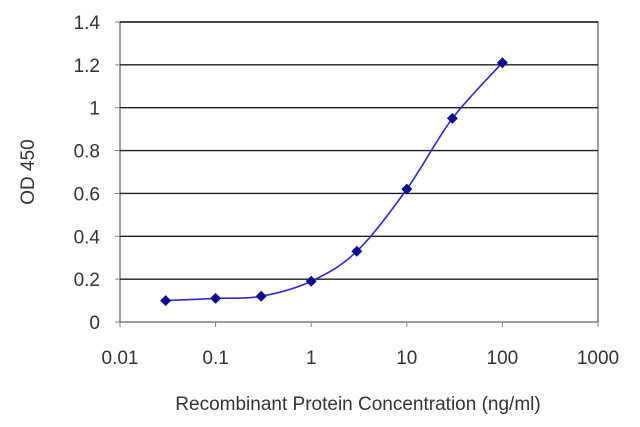 This screenshot has height=427, width=640. Describe the element at coordinates (87, 66) in the screenshot. I see `y-tick-label: 1.2` at that location.